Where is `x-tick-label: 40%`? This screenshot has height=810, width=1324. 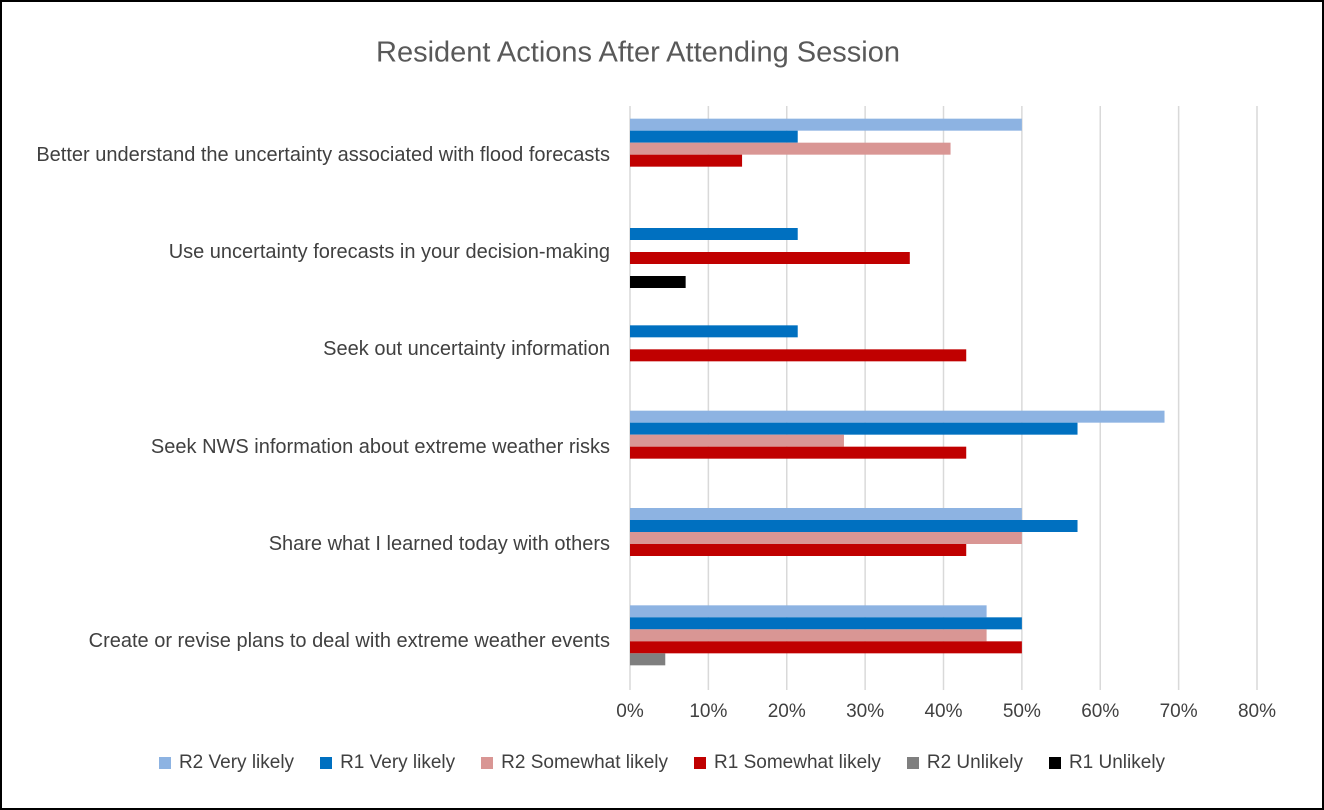 x-tick-label: 40% is located at coordinates (943, 711).